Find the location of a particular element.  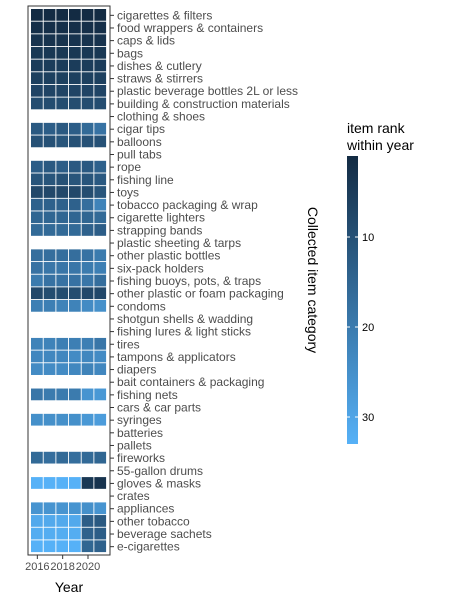

x-axis: 2016 2018 2020 is located at coordinates (62, 564).